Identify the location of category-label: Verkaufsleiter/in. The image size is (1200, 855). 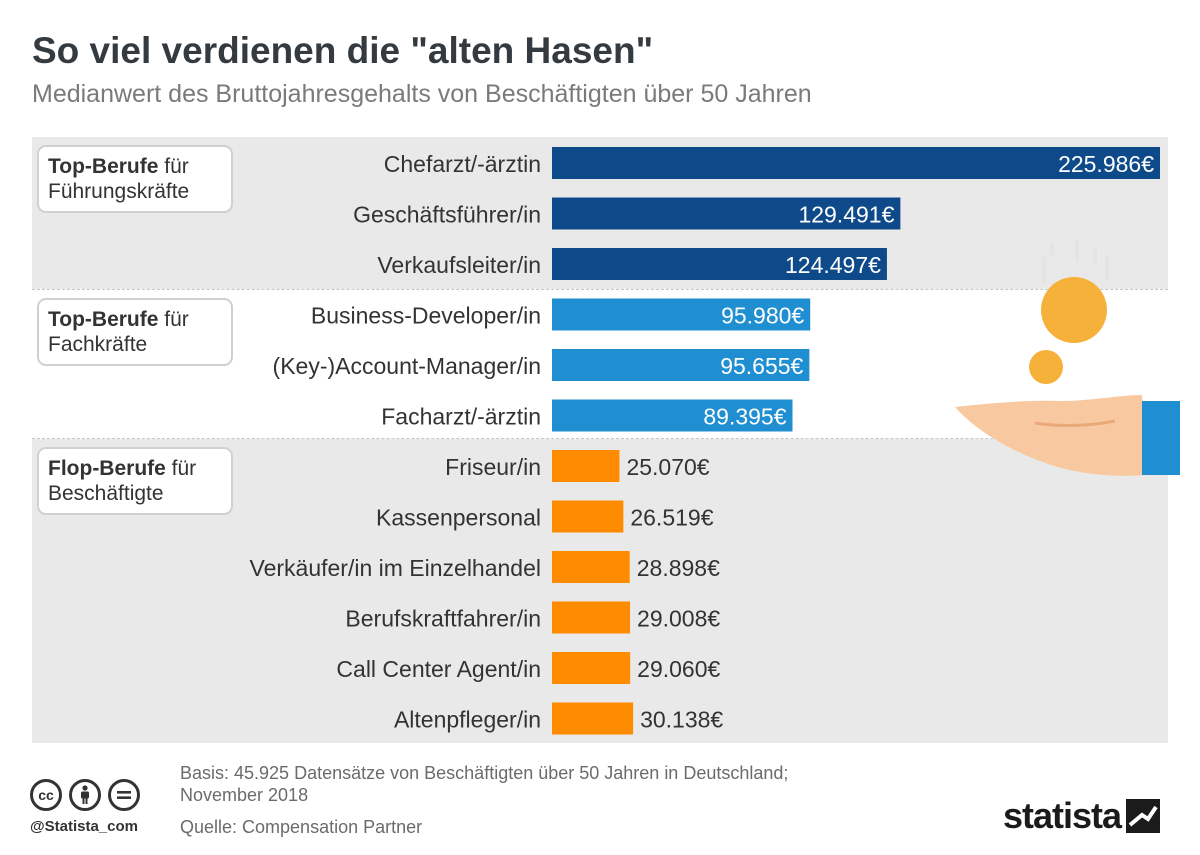
(459, 265).